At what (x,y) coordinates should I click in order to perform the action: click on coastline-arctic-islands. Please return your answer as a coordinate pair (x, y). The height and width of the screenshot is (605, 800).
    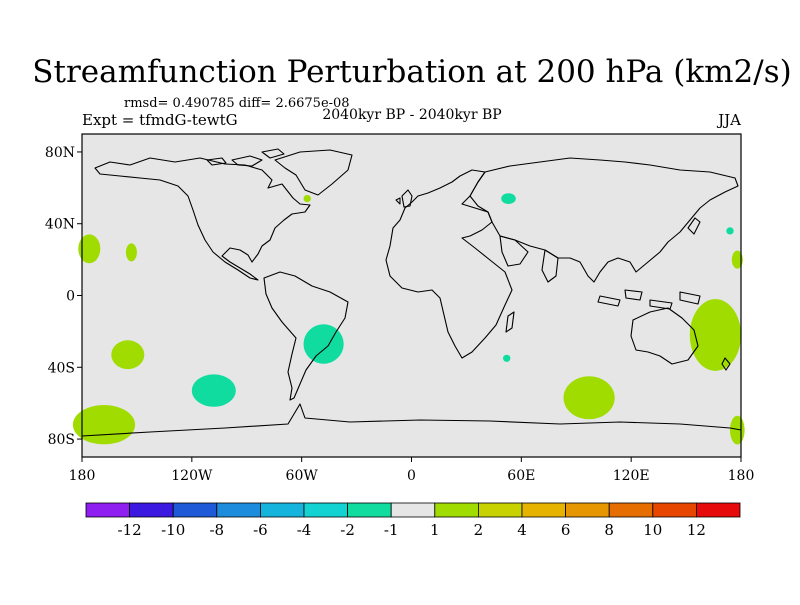
    Looking at the image, I should click on (245, 157).